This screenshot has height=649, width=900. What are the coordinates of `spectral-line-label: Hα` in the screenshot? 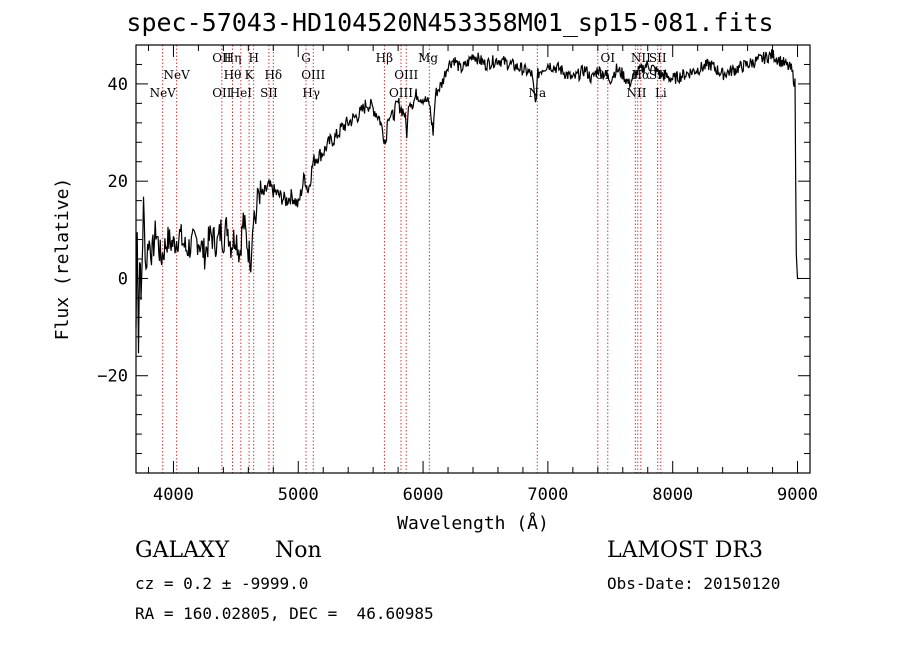 It's located at (641, 75).